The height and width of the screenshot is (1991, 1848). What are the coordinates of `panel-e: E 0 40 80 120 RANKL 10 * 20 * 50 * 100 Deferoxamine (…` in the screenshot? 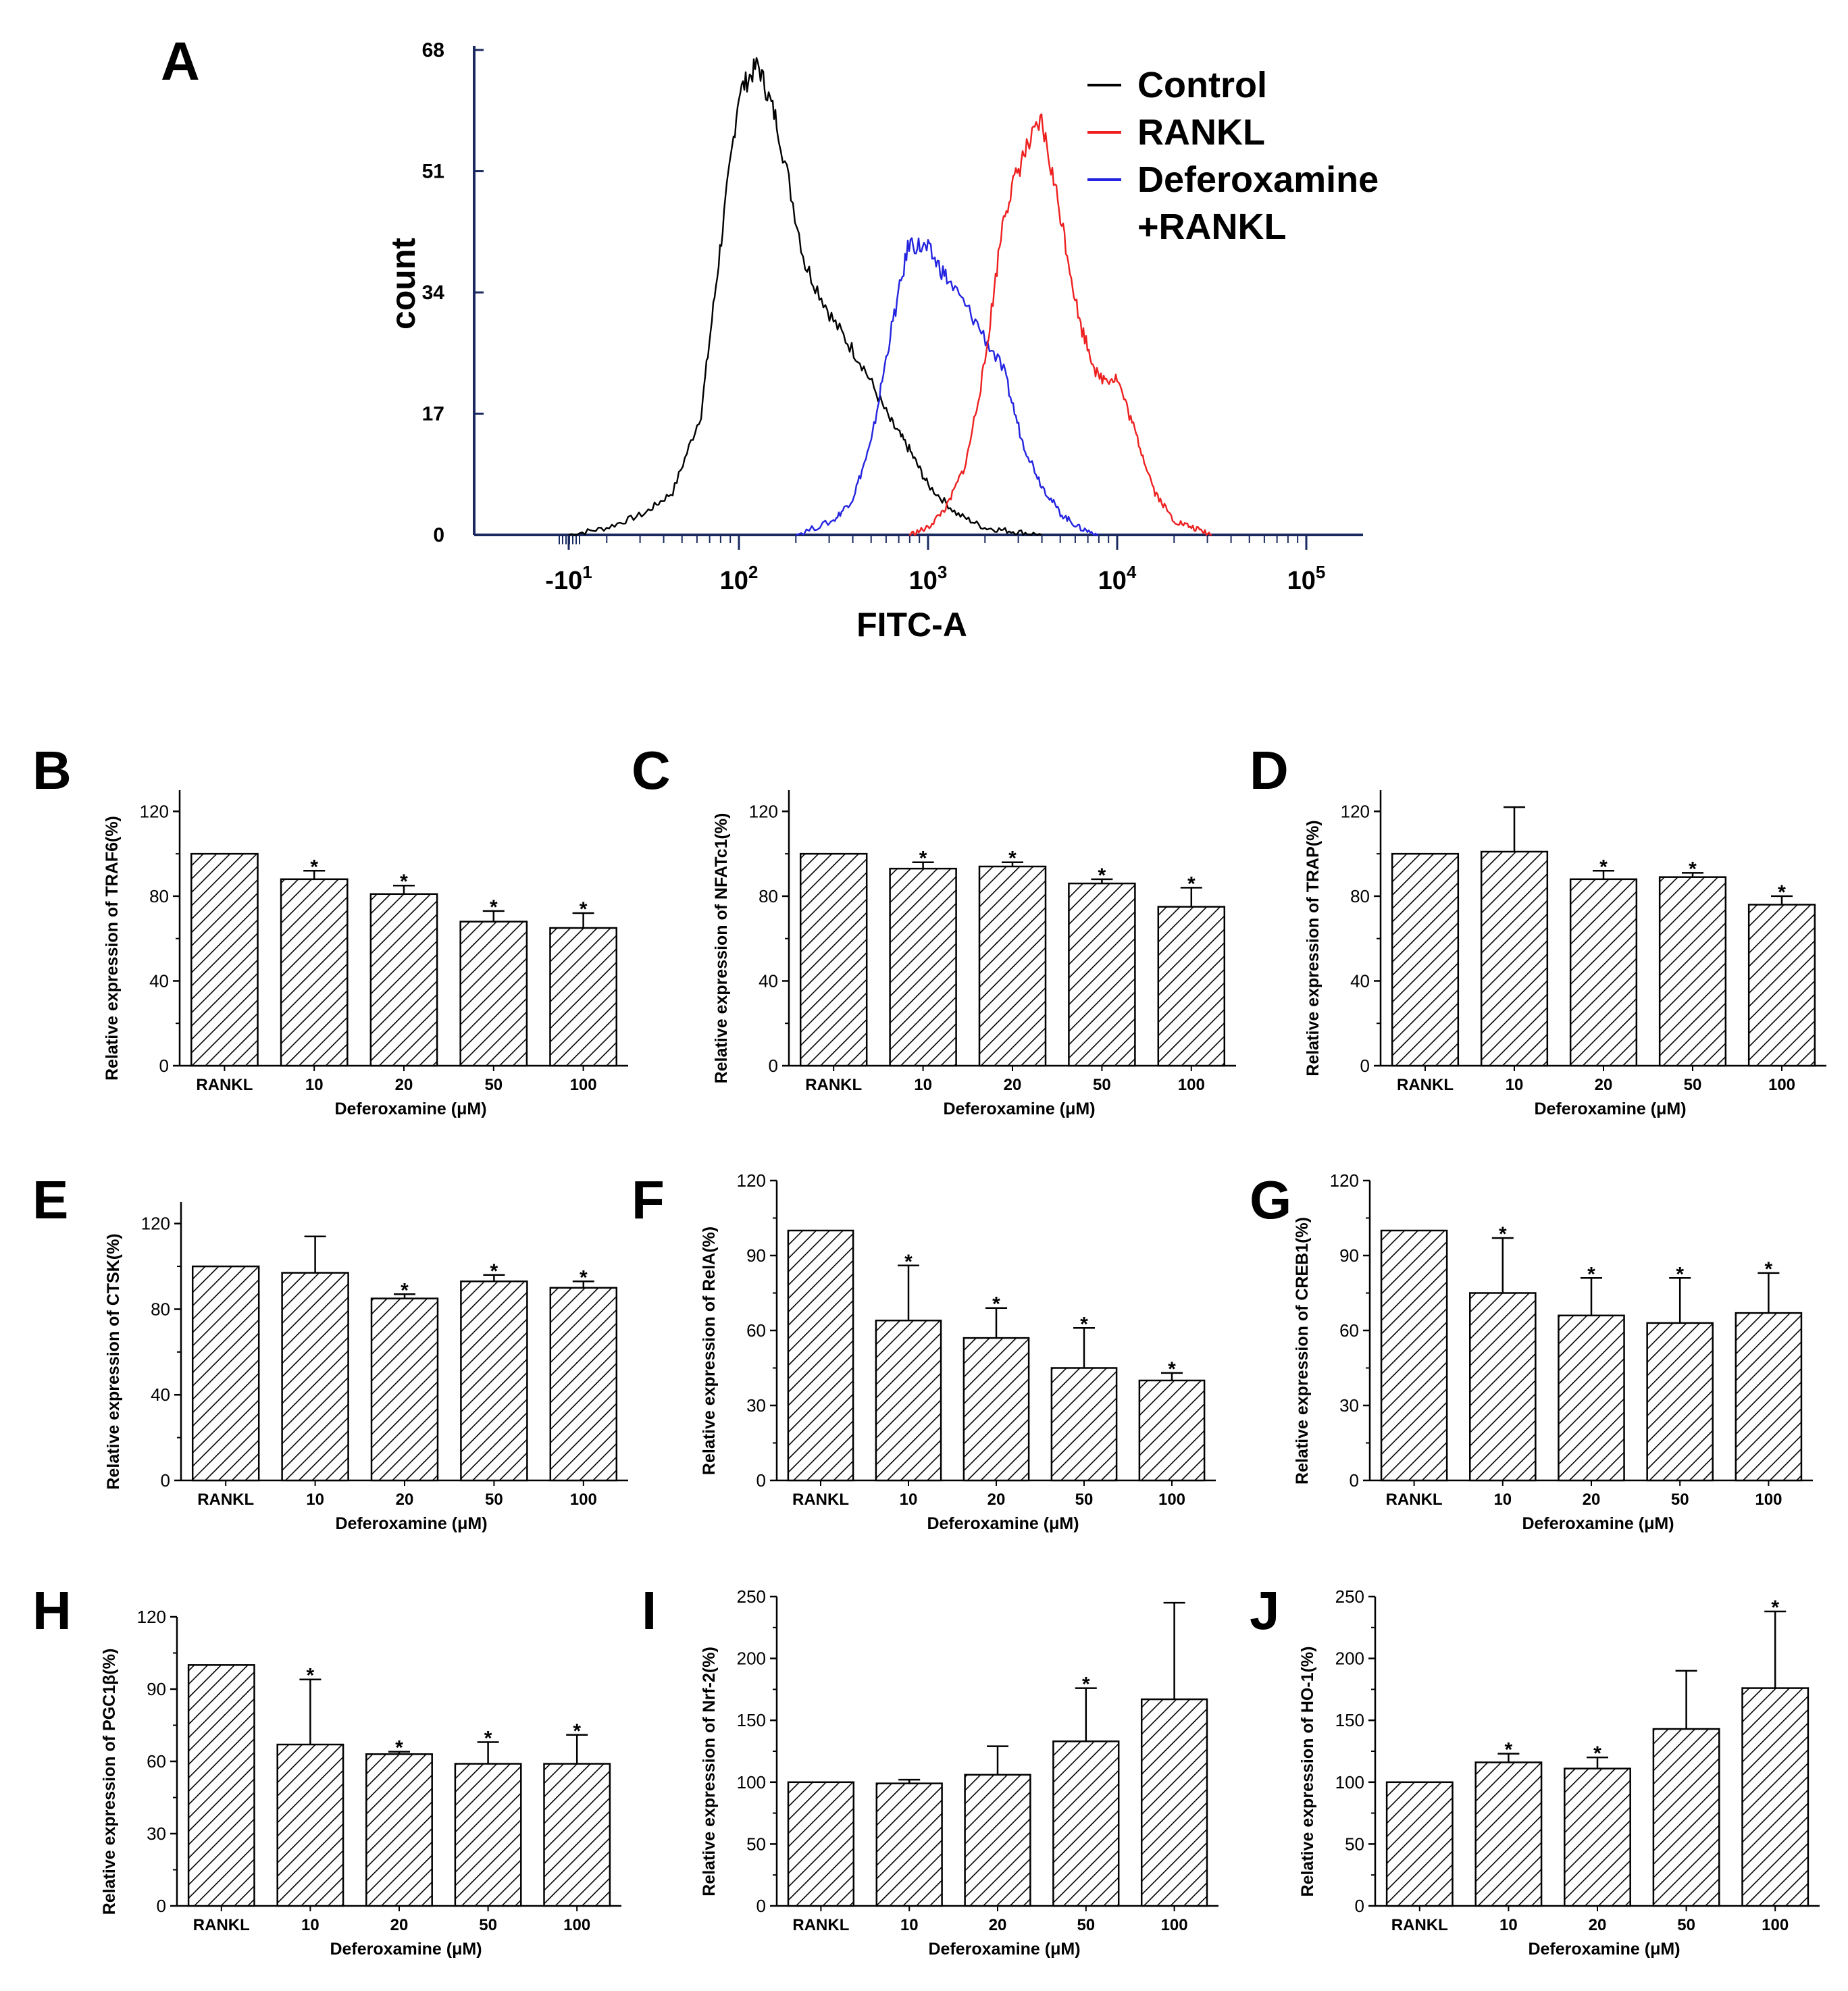 It's located at (330, 1351).